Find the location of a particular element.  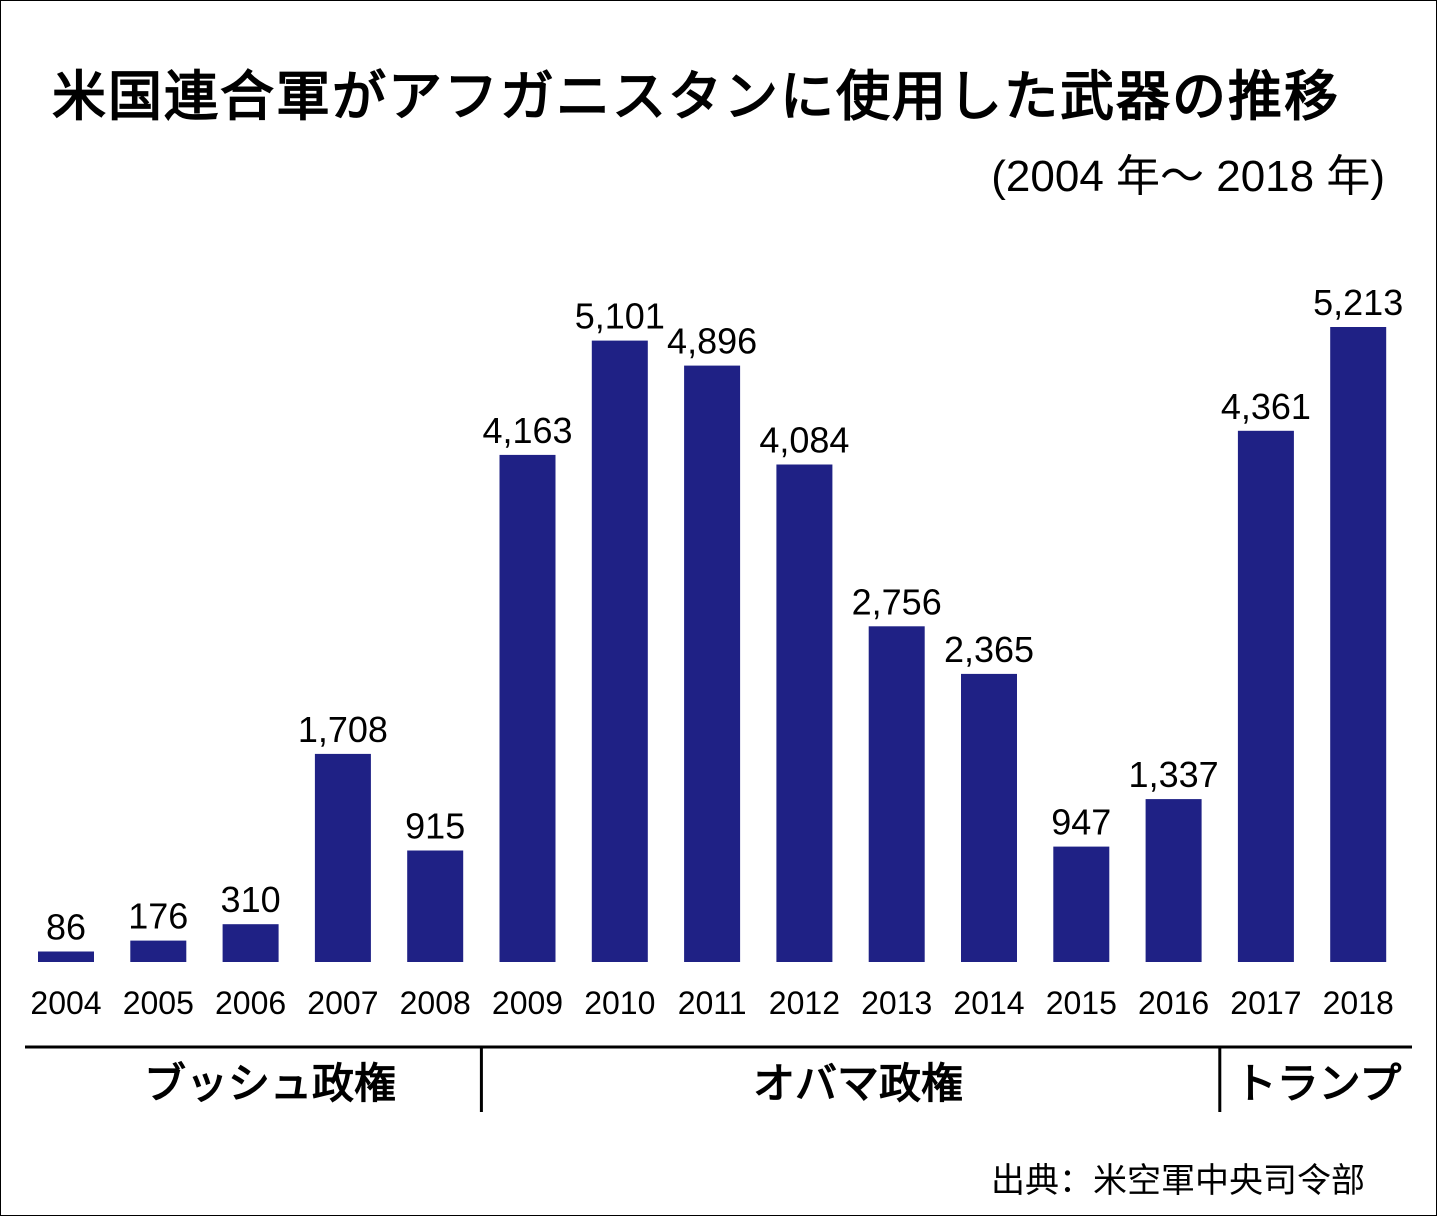

value-label-2016: 1,337 is located at coordinates (1174, 774).